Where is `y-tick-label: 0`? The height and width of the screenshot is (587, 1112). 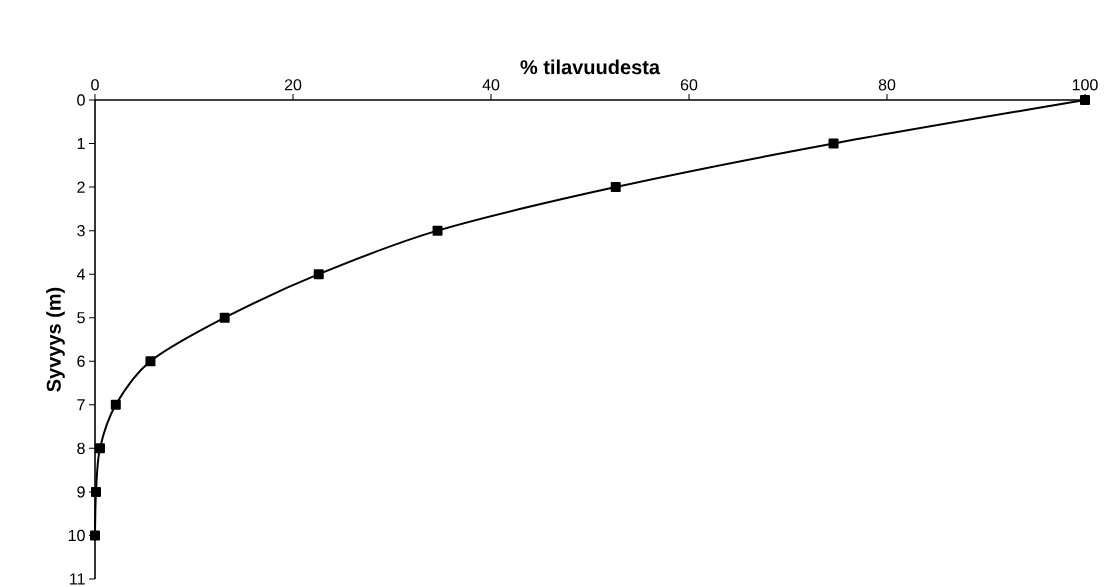 y-tick-label: 0 is located at coordinates (81, 100).